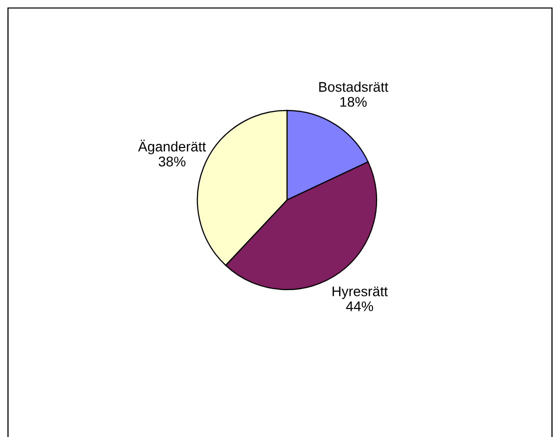  What do you see at coordinates (353, 101) in the screenshot?
I see `data-label: 18%` at bounding box center [353, 101].